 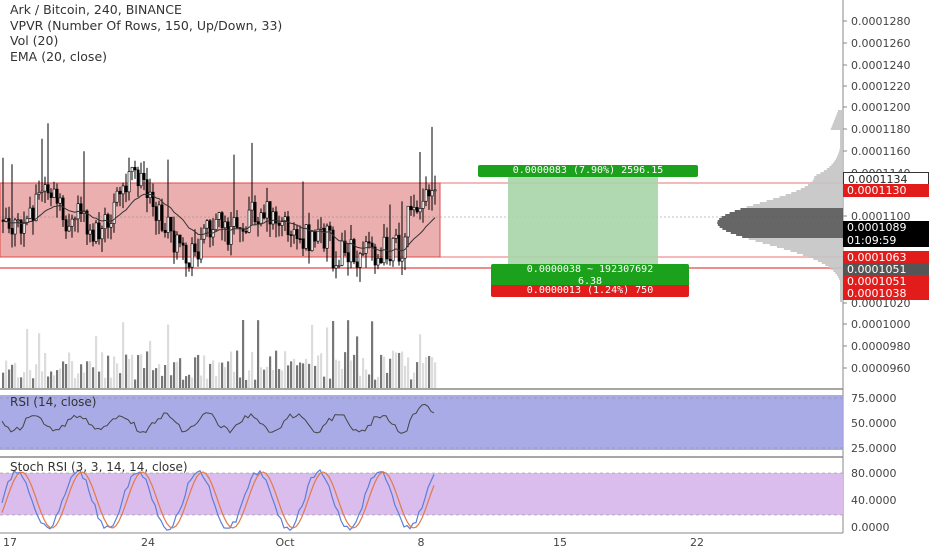 I want to click on target-zone, so click(x=583, y=222).